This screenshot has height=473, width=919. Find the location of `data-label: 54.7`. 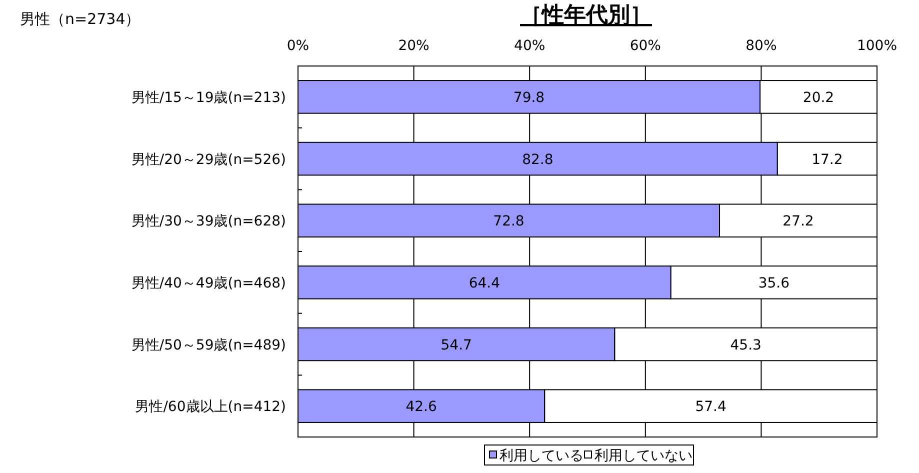

data-label: 54.7 is located at coordinates (456, 345).